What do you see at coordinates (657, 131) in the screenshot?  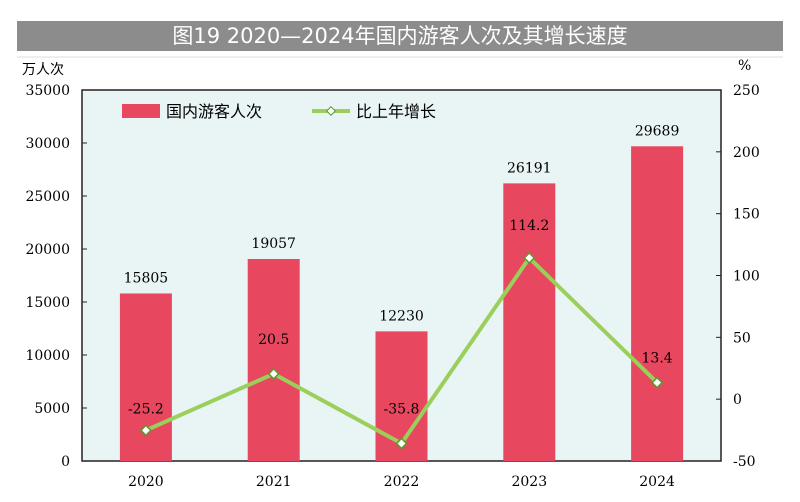 I see `bar-label: 29689` at bounding box center [657, 131].